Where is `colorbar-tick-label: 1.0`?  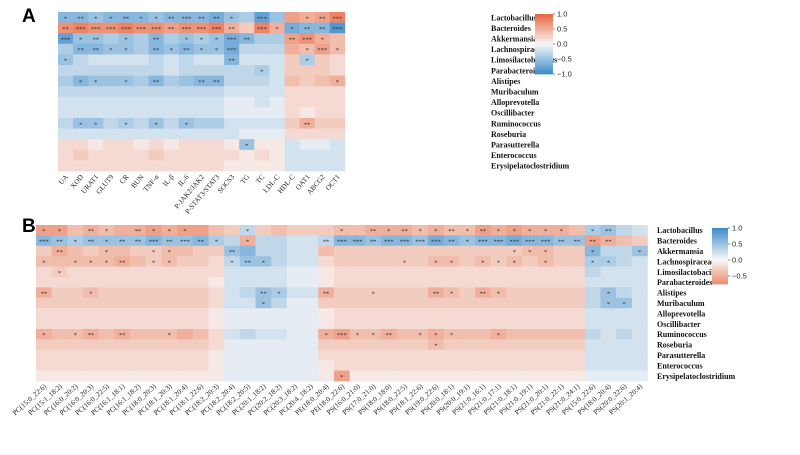 colorbar-tick-label: 1.0 is located at coordinates (737, 228).